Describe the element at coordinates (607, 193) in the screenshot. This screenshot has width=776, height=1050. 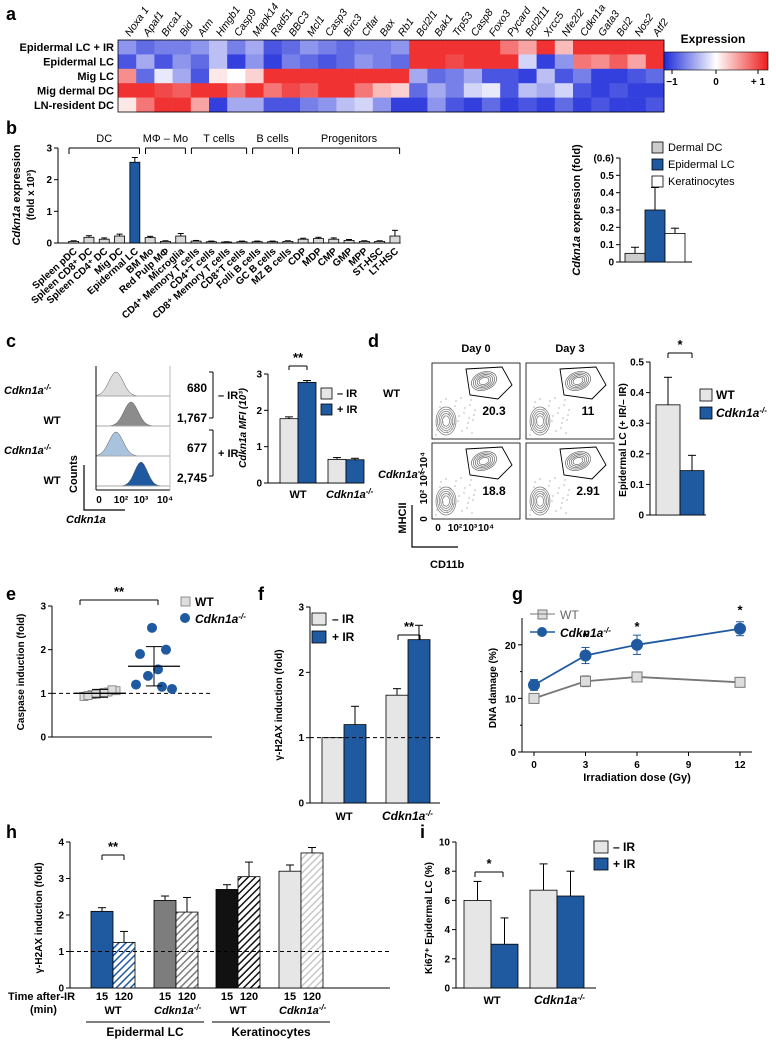
I see `y-tick-label: 0.4` at that location.